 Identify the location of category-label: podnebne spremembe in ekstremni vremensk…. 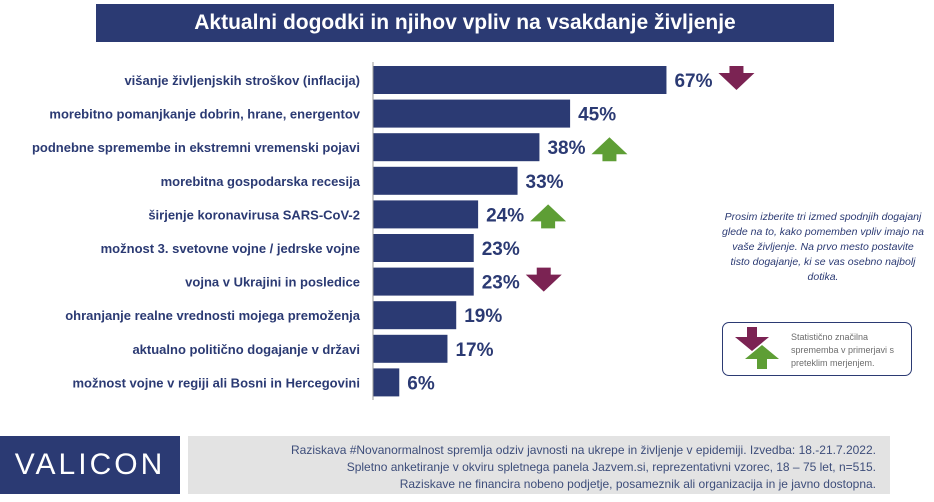
(196, 147).